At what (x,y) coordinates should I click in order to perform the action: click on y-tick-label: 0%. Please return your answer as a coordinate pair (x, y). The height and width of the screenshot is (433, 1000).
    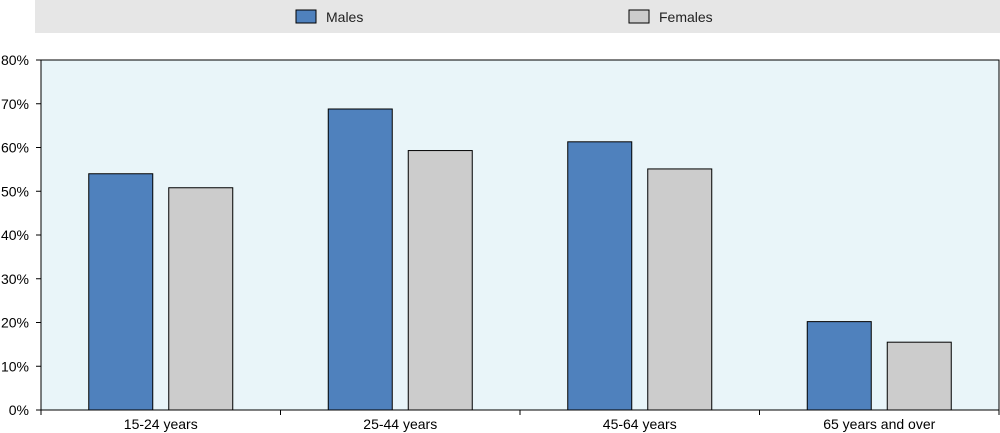
    Looking at the image, I should click on (19, 410).